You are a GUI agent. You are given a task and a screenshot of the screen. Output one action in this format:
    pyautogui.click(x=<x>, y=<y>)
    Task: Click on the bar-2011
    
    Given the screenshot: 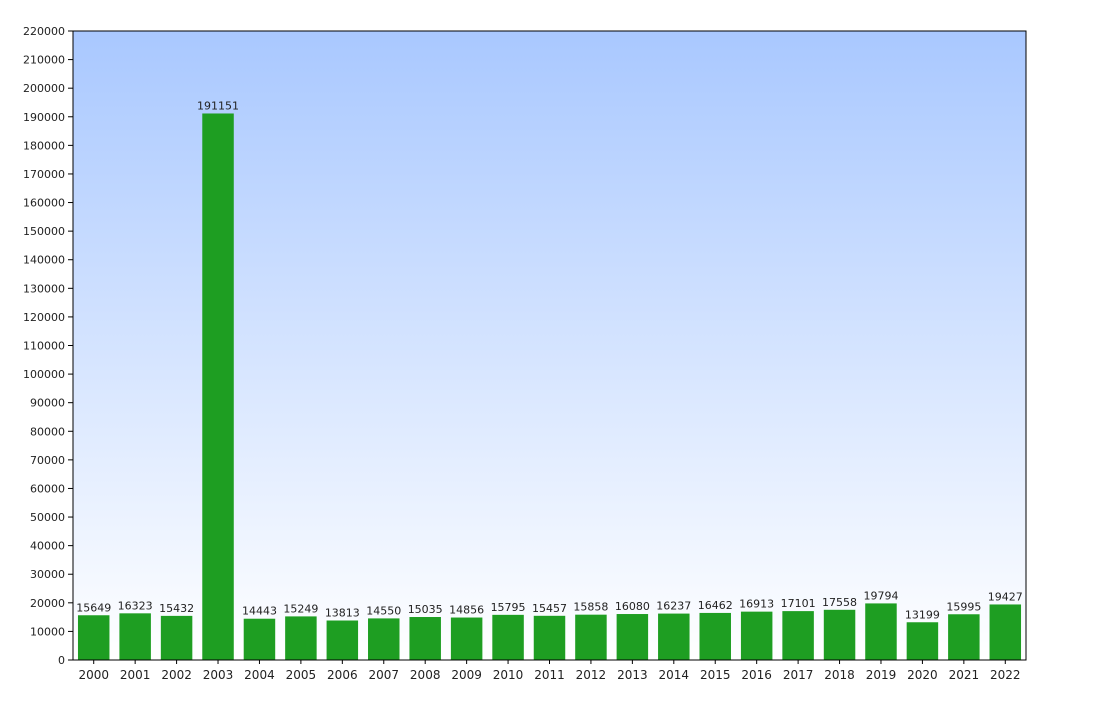 What is the action you would take?
    pyautogui.click(x=549, y=637)
    